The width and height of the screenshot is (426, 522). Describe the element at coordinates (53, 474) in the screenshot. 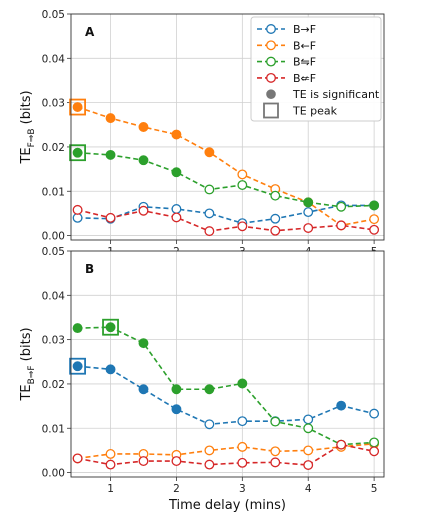

I see `y-tick-label: 0.00` at that location.